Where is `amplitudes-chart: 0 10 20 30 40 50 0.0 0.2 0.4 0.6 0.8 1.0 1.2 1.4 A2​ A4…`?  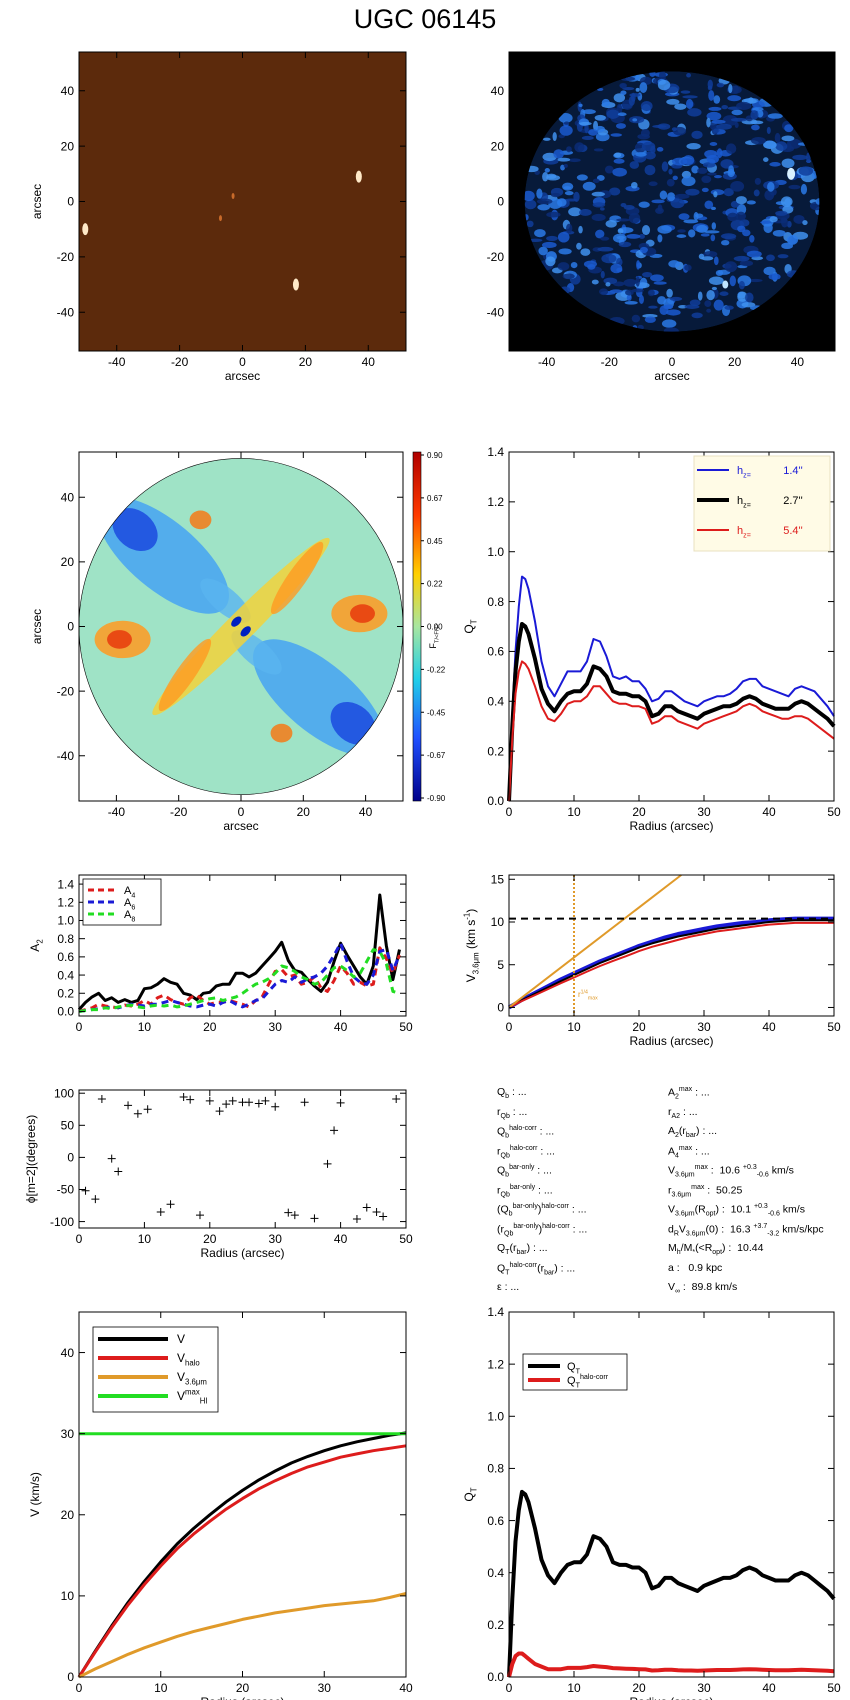 amplitudes-chart: 0 10 20 30 40 50 0.0 0.2 0.4 0.6 0.8 1.0 1.2 1.4 A2​ A4… is located at coordinates (220, 954).